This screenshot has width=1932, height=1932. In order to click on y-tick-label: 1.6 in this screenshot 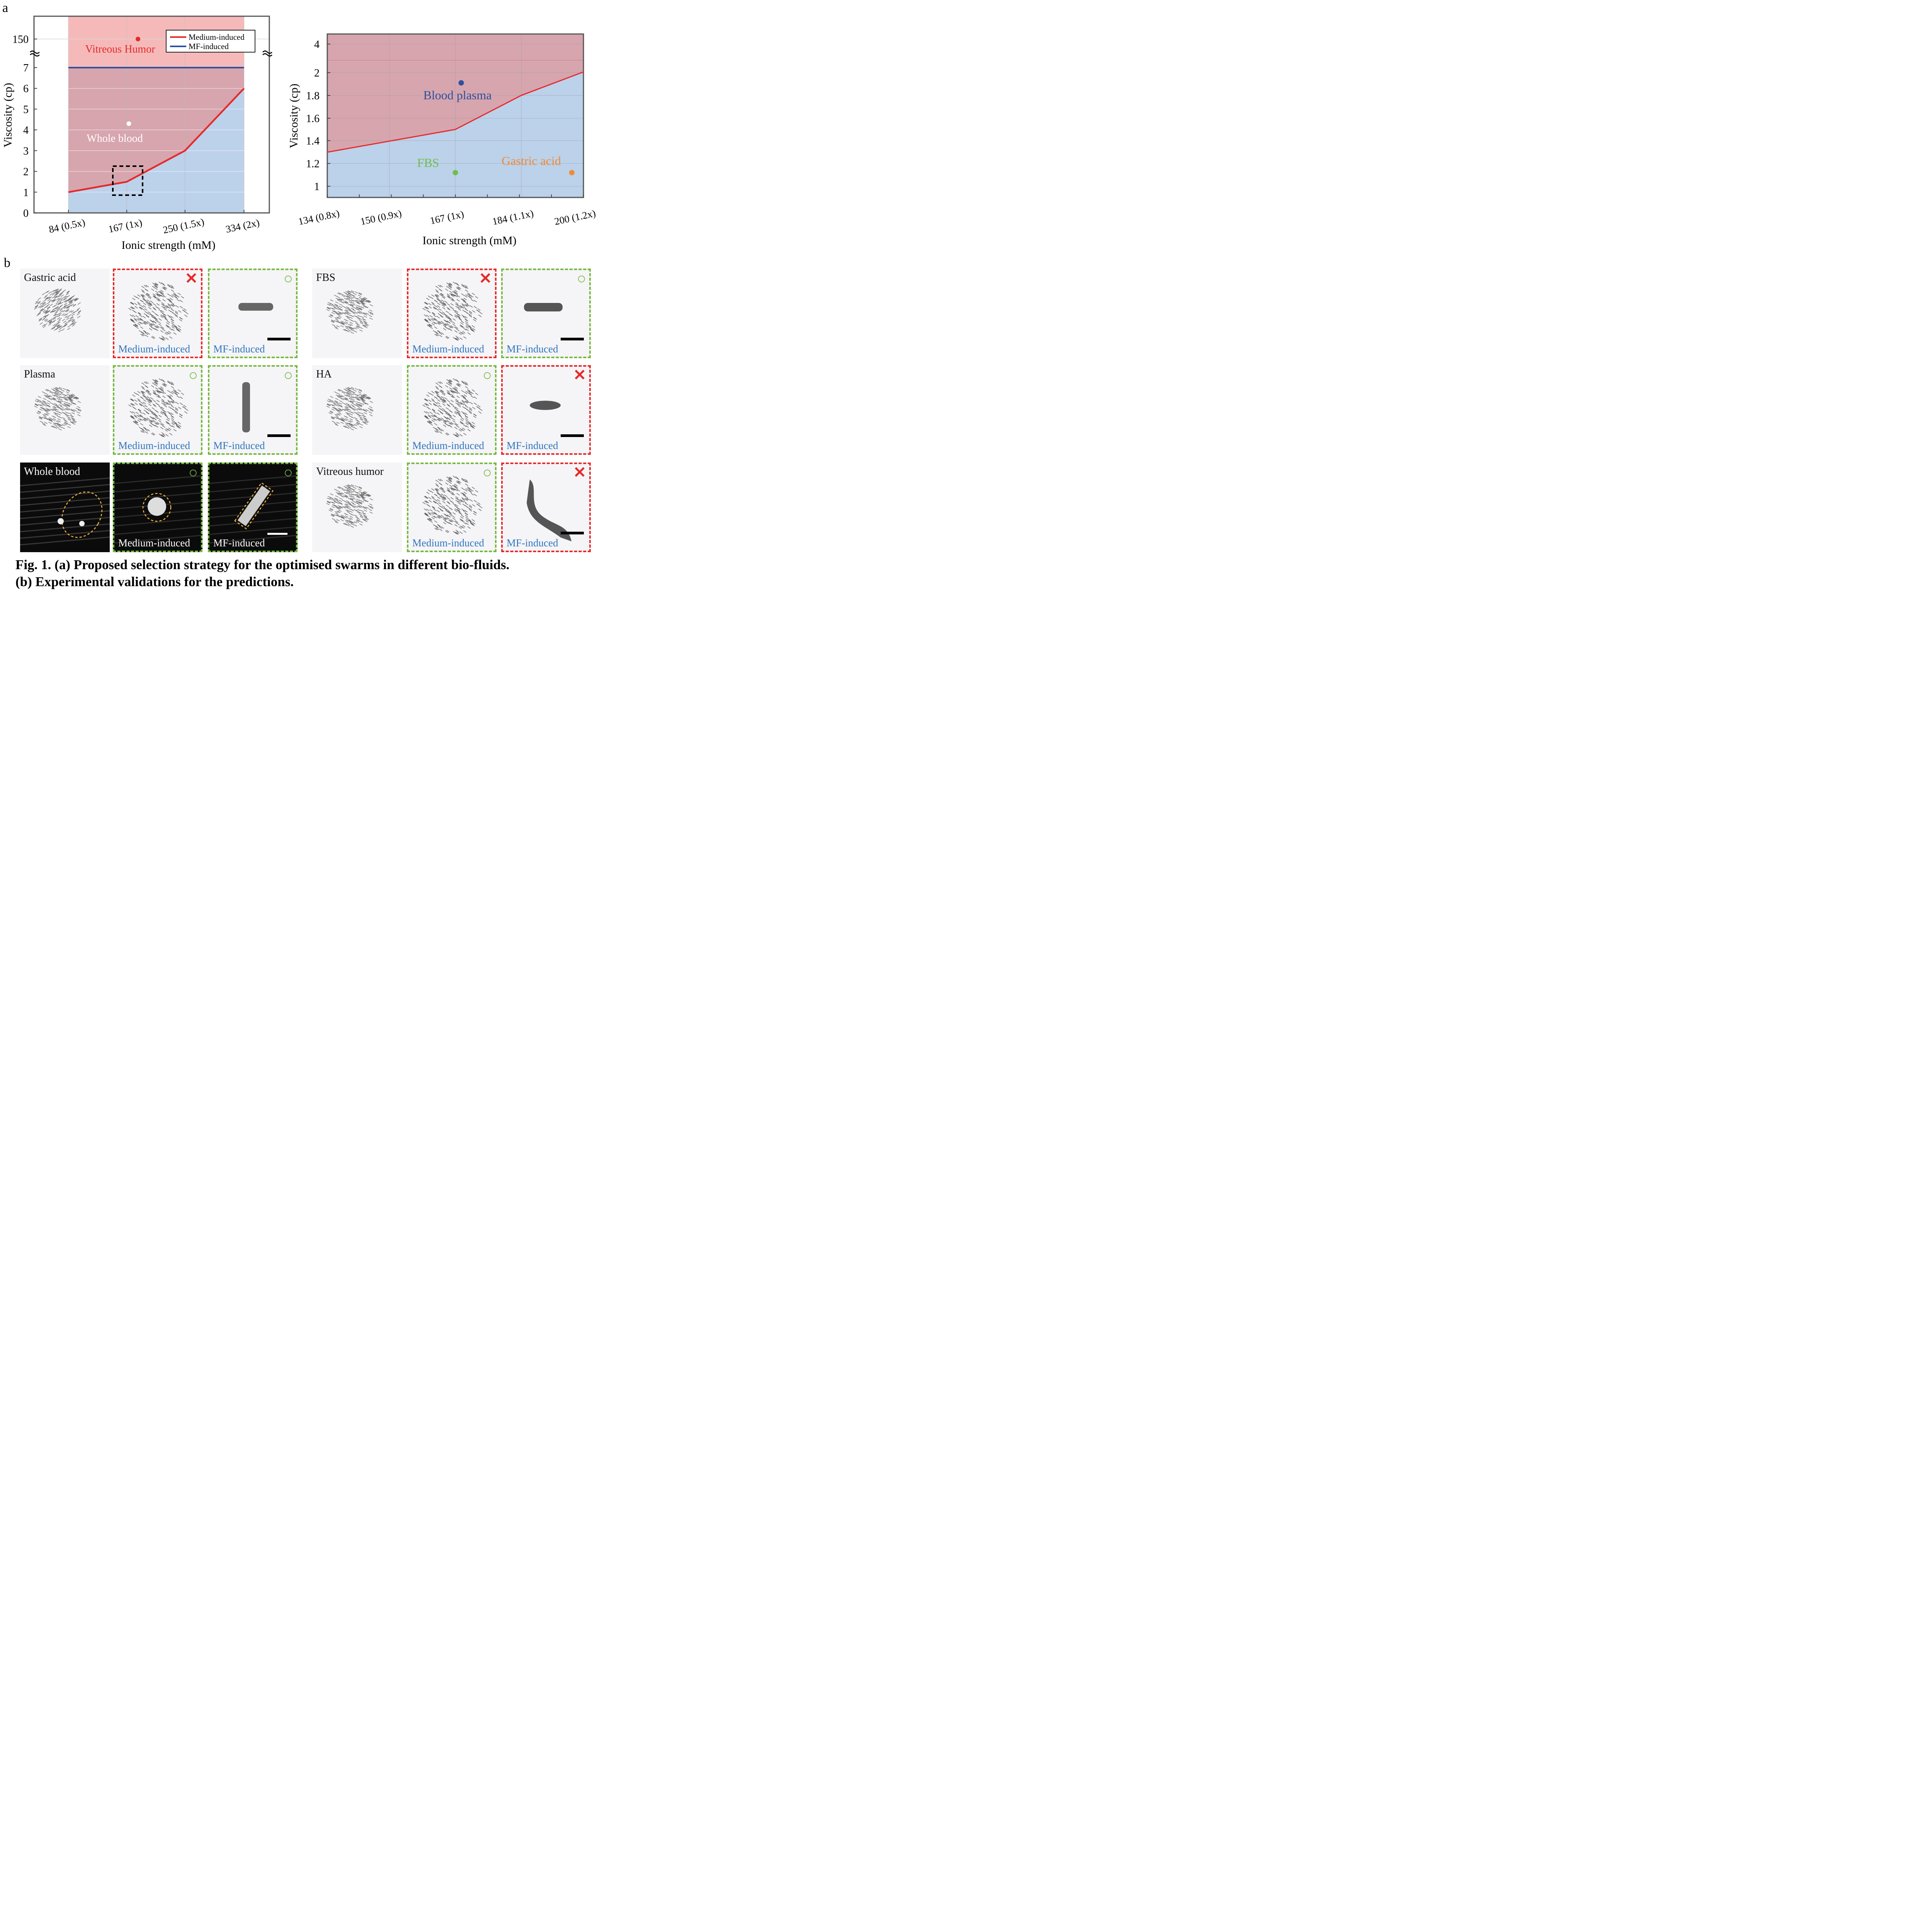, I will do `click(313, 119)`.